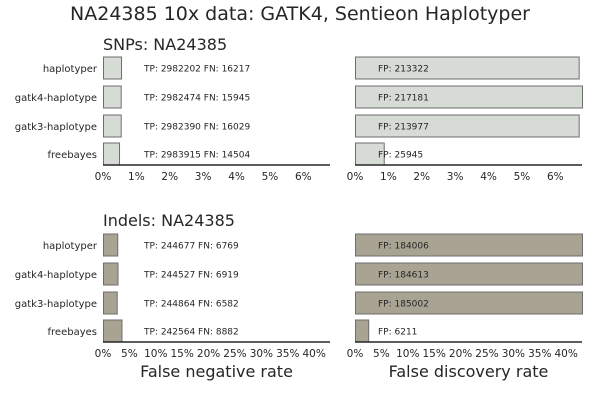 The height and width of the screenshot is (400, 600). Describe the element at coordinates (155, 354) in the screenshot. I see `indels-fnr-tick-label-2: 10%` at that location.